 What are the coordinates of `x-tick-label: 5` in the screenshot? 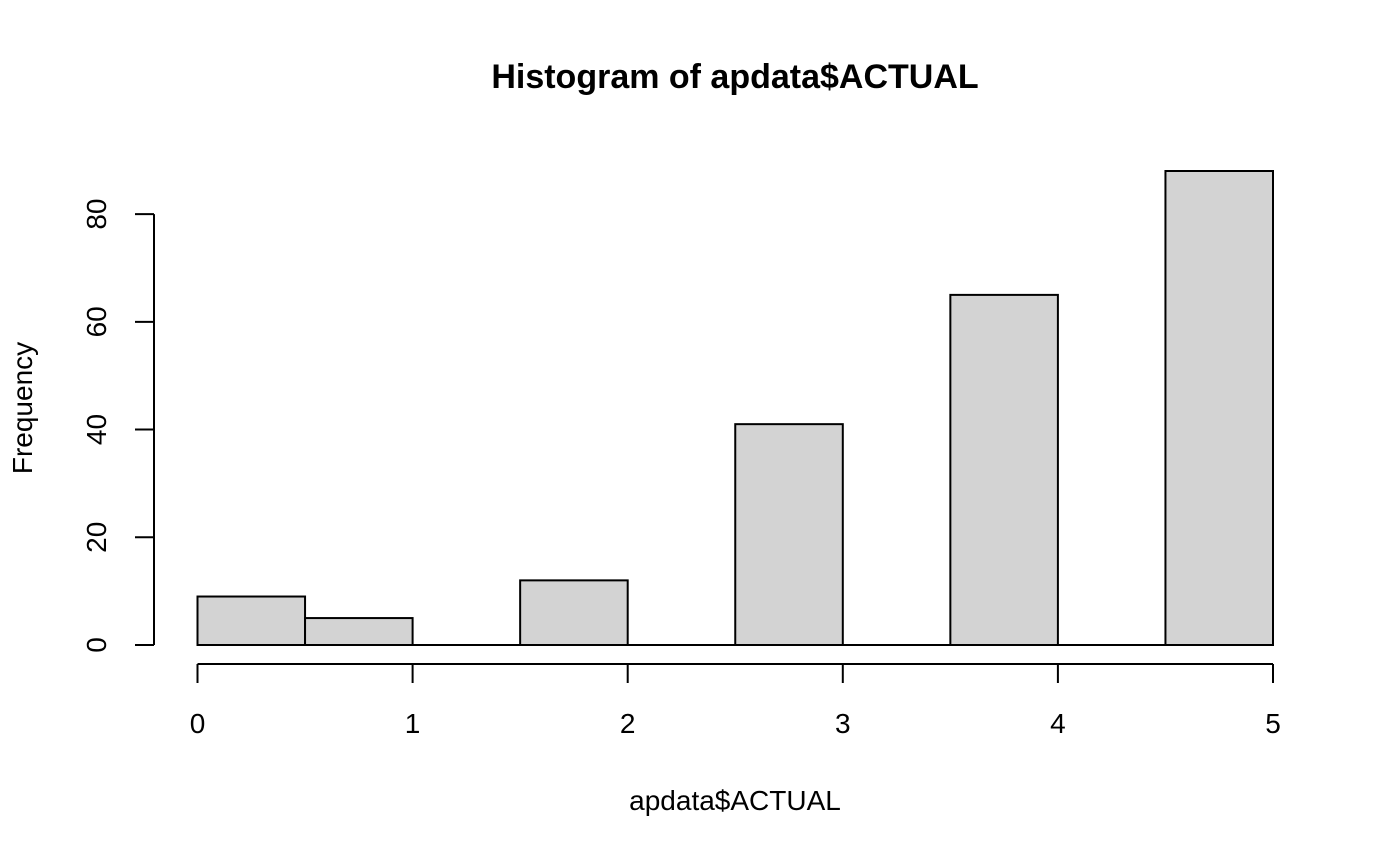 It's located at (1273, 723).